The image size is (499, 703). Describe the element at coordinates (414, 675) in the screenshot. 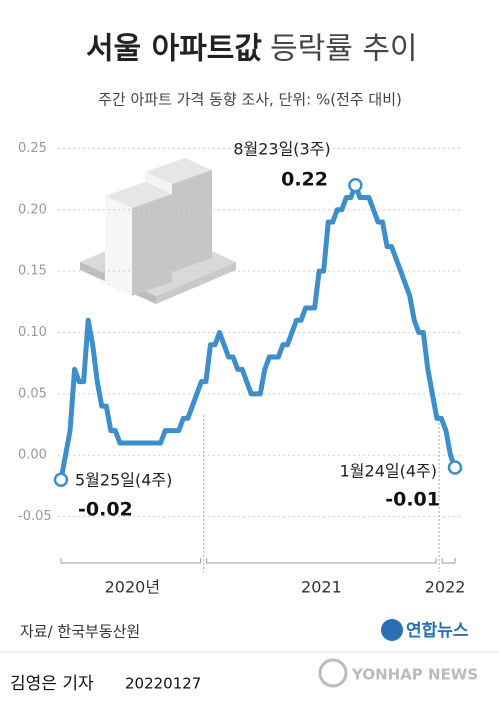

I see `watermark: YONHAP NEWS` at that location.